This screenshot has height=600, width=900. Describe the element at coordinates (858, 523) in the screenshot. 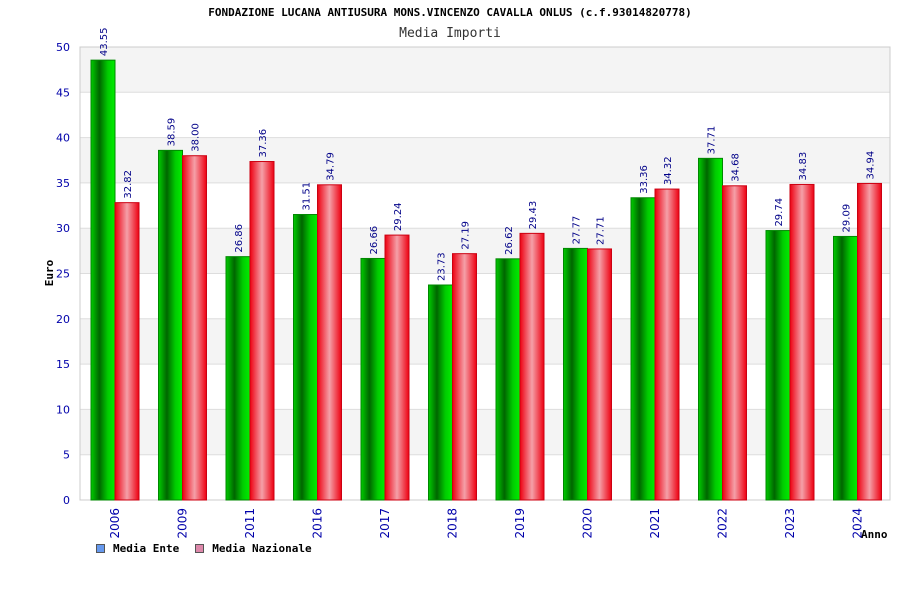

I see `x-tick-label: 2024` at that location.